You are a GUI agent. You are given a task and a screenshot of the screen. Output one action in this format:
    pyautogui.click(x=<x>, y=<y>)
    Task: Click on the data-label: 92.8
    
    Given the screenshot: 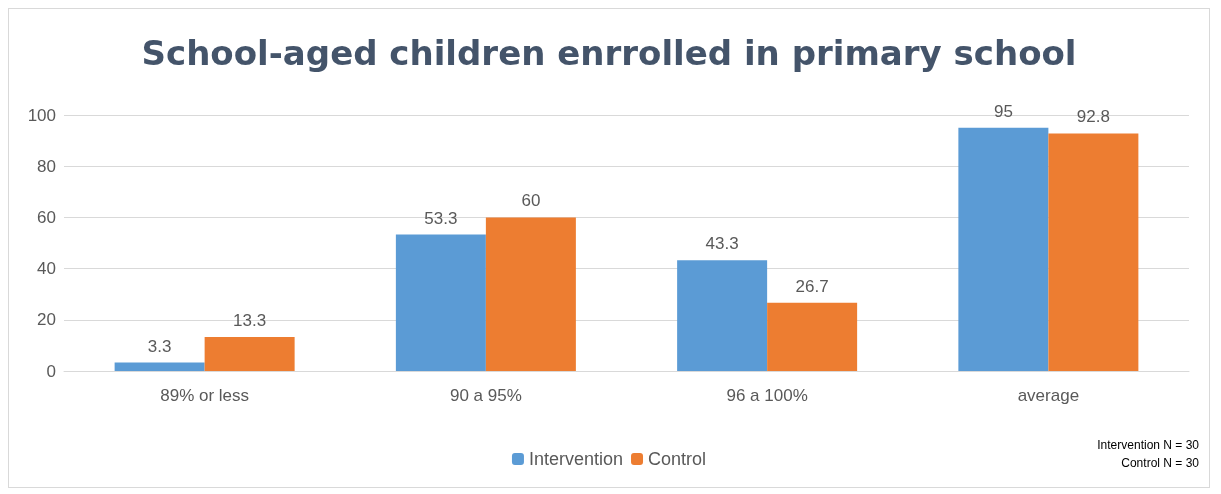 What is the action you would take?
    pyautogui.click(x=1093, y=117)
    